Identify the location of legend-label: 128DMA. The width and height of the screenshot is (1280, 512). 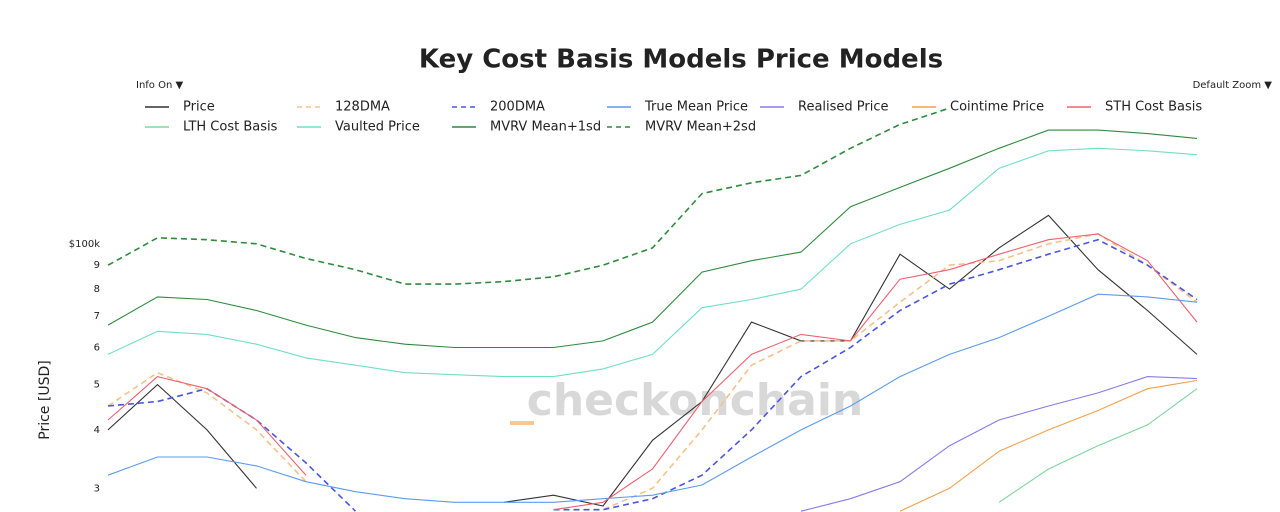
(362, 107).